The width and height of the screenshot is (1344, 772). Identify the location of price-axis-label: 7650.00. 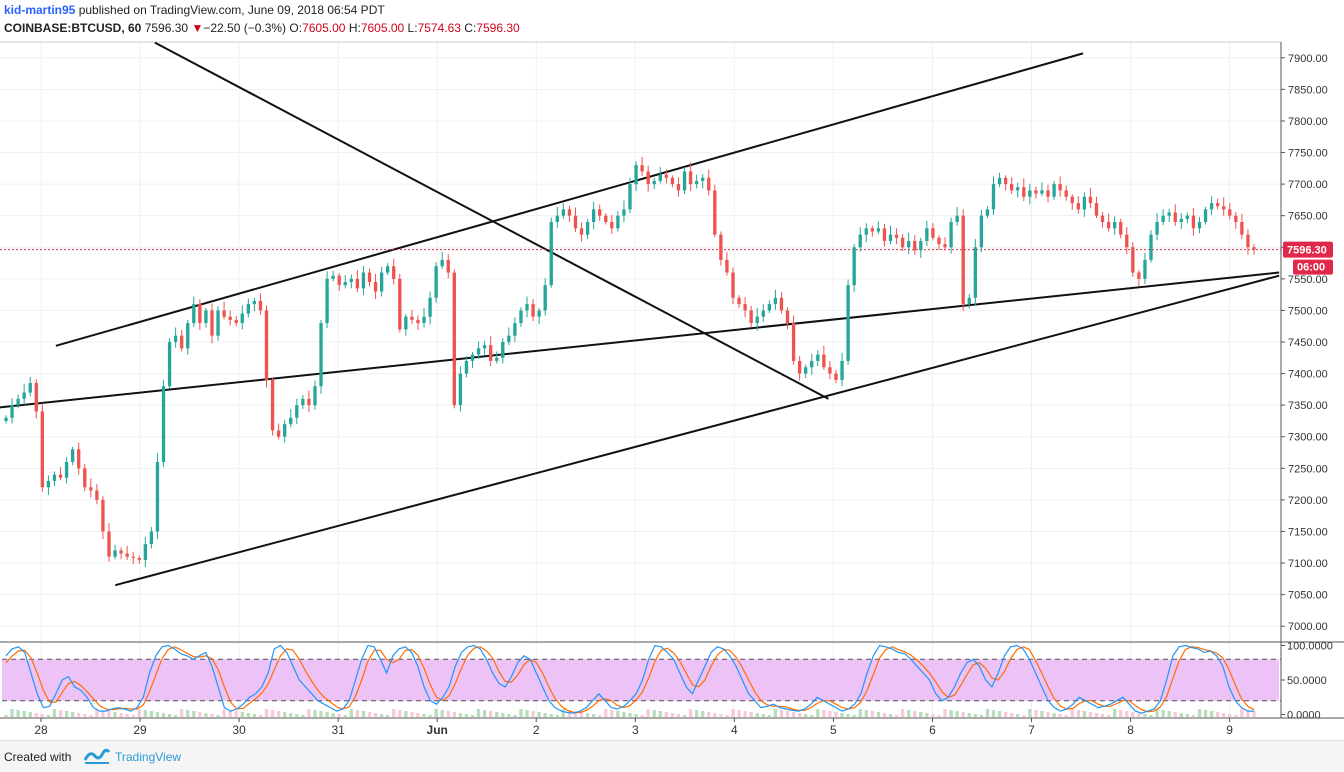
(1308, 217).